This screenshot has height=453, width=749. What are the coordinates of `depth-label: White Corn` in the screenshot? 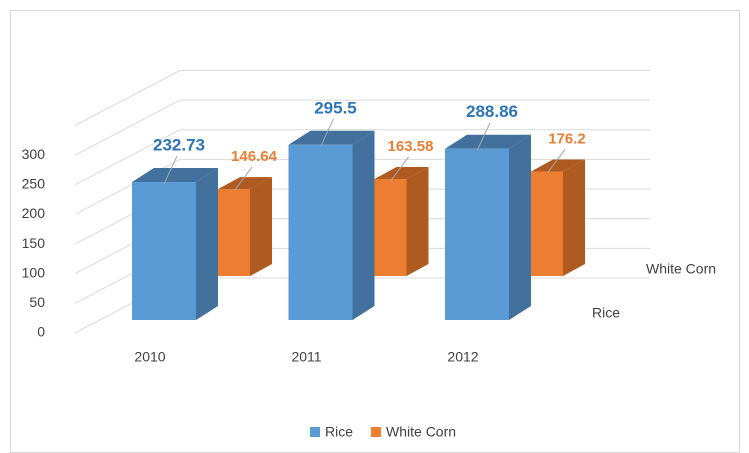 It's located at (681, 269).